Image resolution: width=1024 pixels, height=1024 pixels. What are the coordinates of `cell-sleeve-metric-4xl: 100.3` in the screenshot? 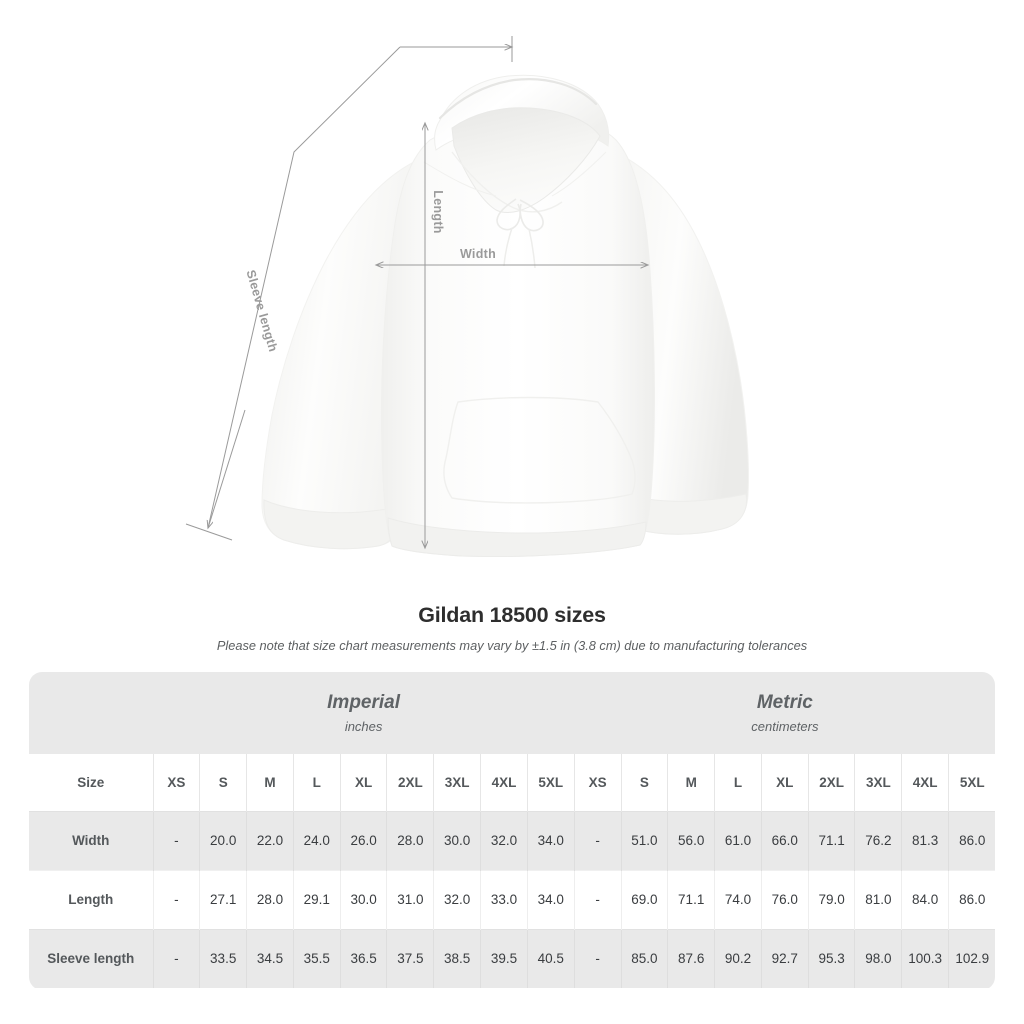 It's located at (925, 958).